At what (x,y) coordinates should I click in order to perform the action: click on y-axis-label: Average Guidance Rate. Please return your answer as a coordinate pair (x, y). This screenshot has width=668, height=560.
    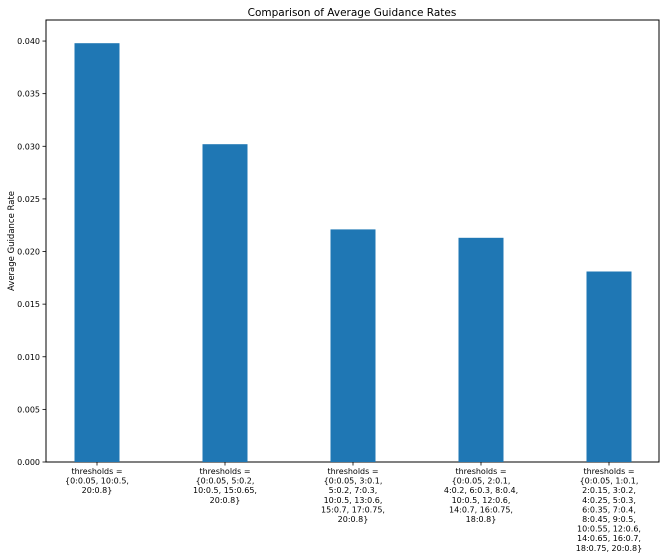
    Looking at the image, I should click on (12, 241).